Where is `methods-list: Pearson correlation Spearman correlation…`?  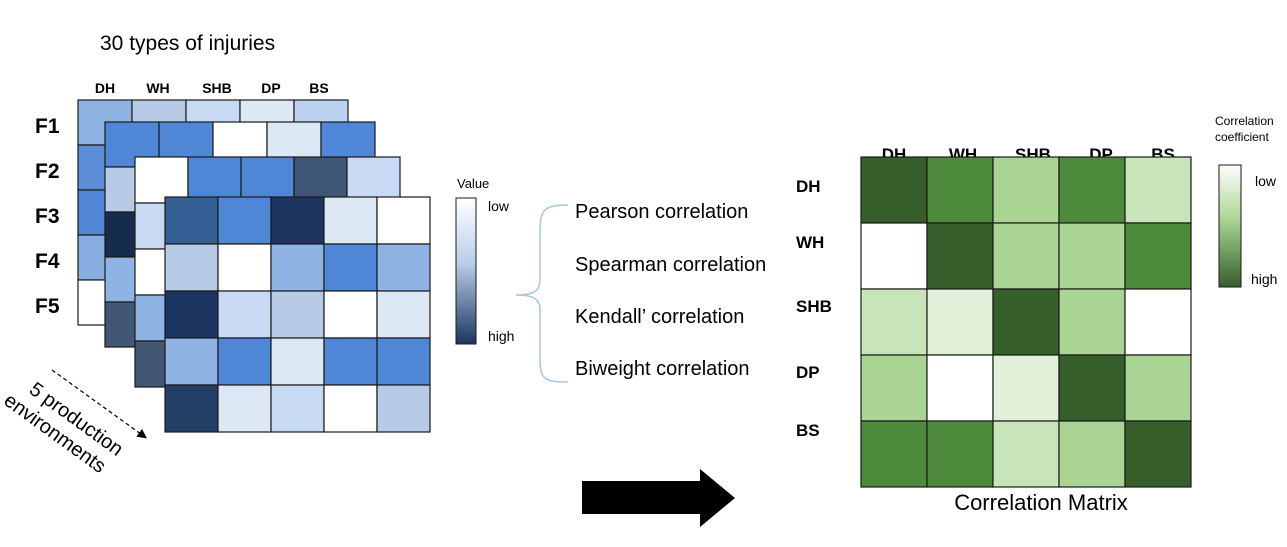
methods-list: Pearson correlation Spearman correlation… is located at coordinates (670, 290).